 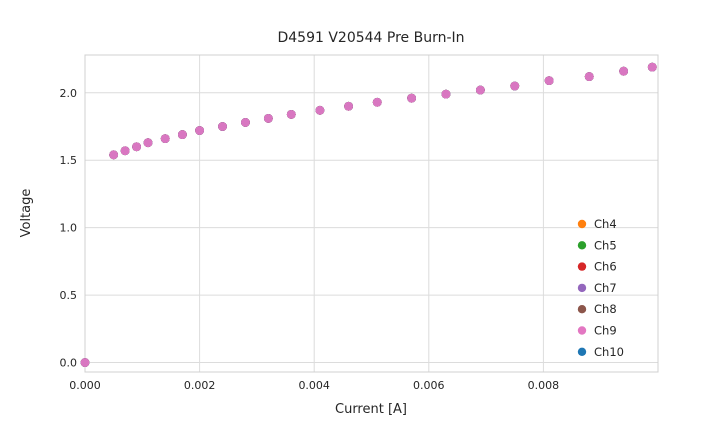 What do you see at coordinates (544, 385) in the screenshot?
I see `x-tick-label: 0.008` at bounding box center [544, 385].